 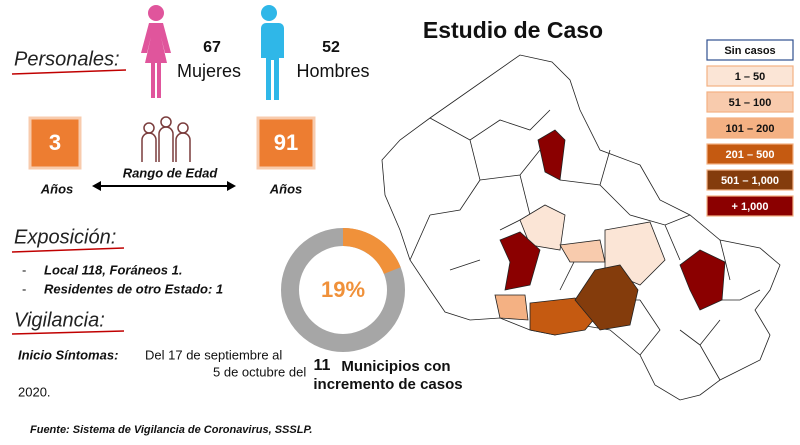 What do you see at coordinates (271, 52) in the screenshot?
I see `man-icon` at bounding box center [271, 52].